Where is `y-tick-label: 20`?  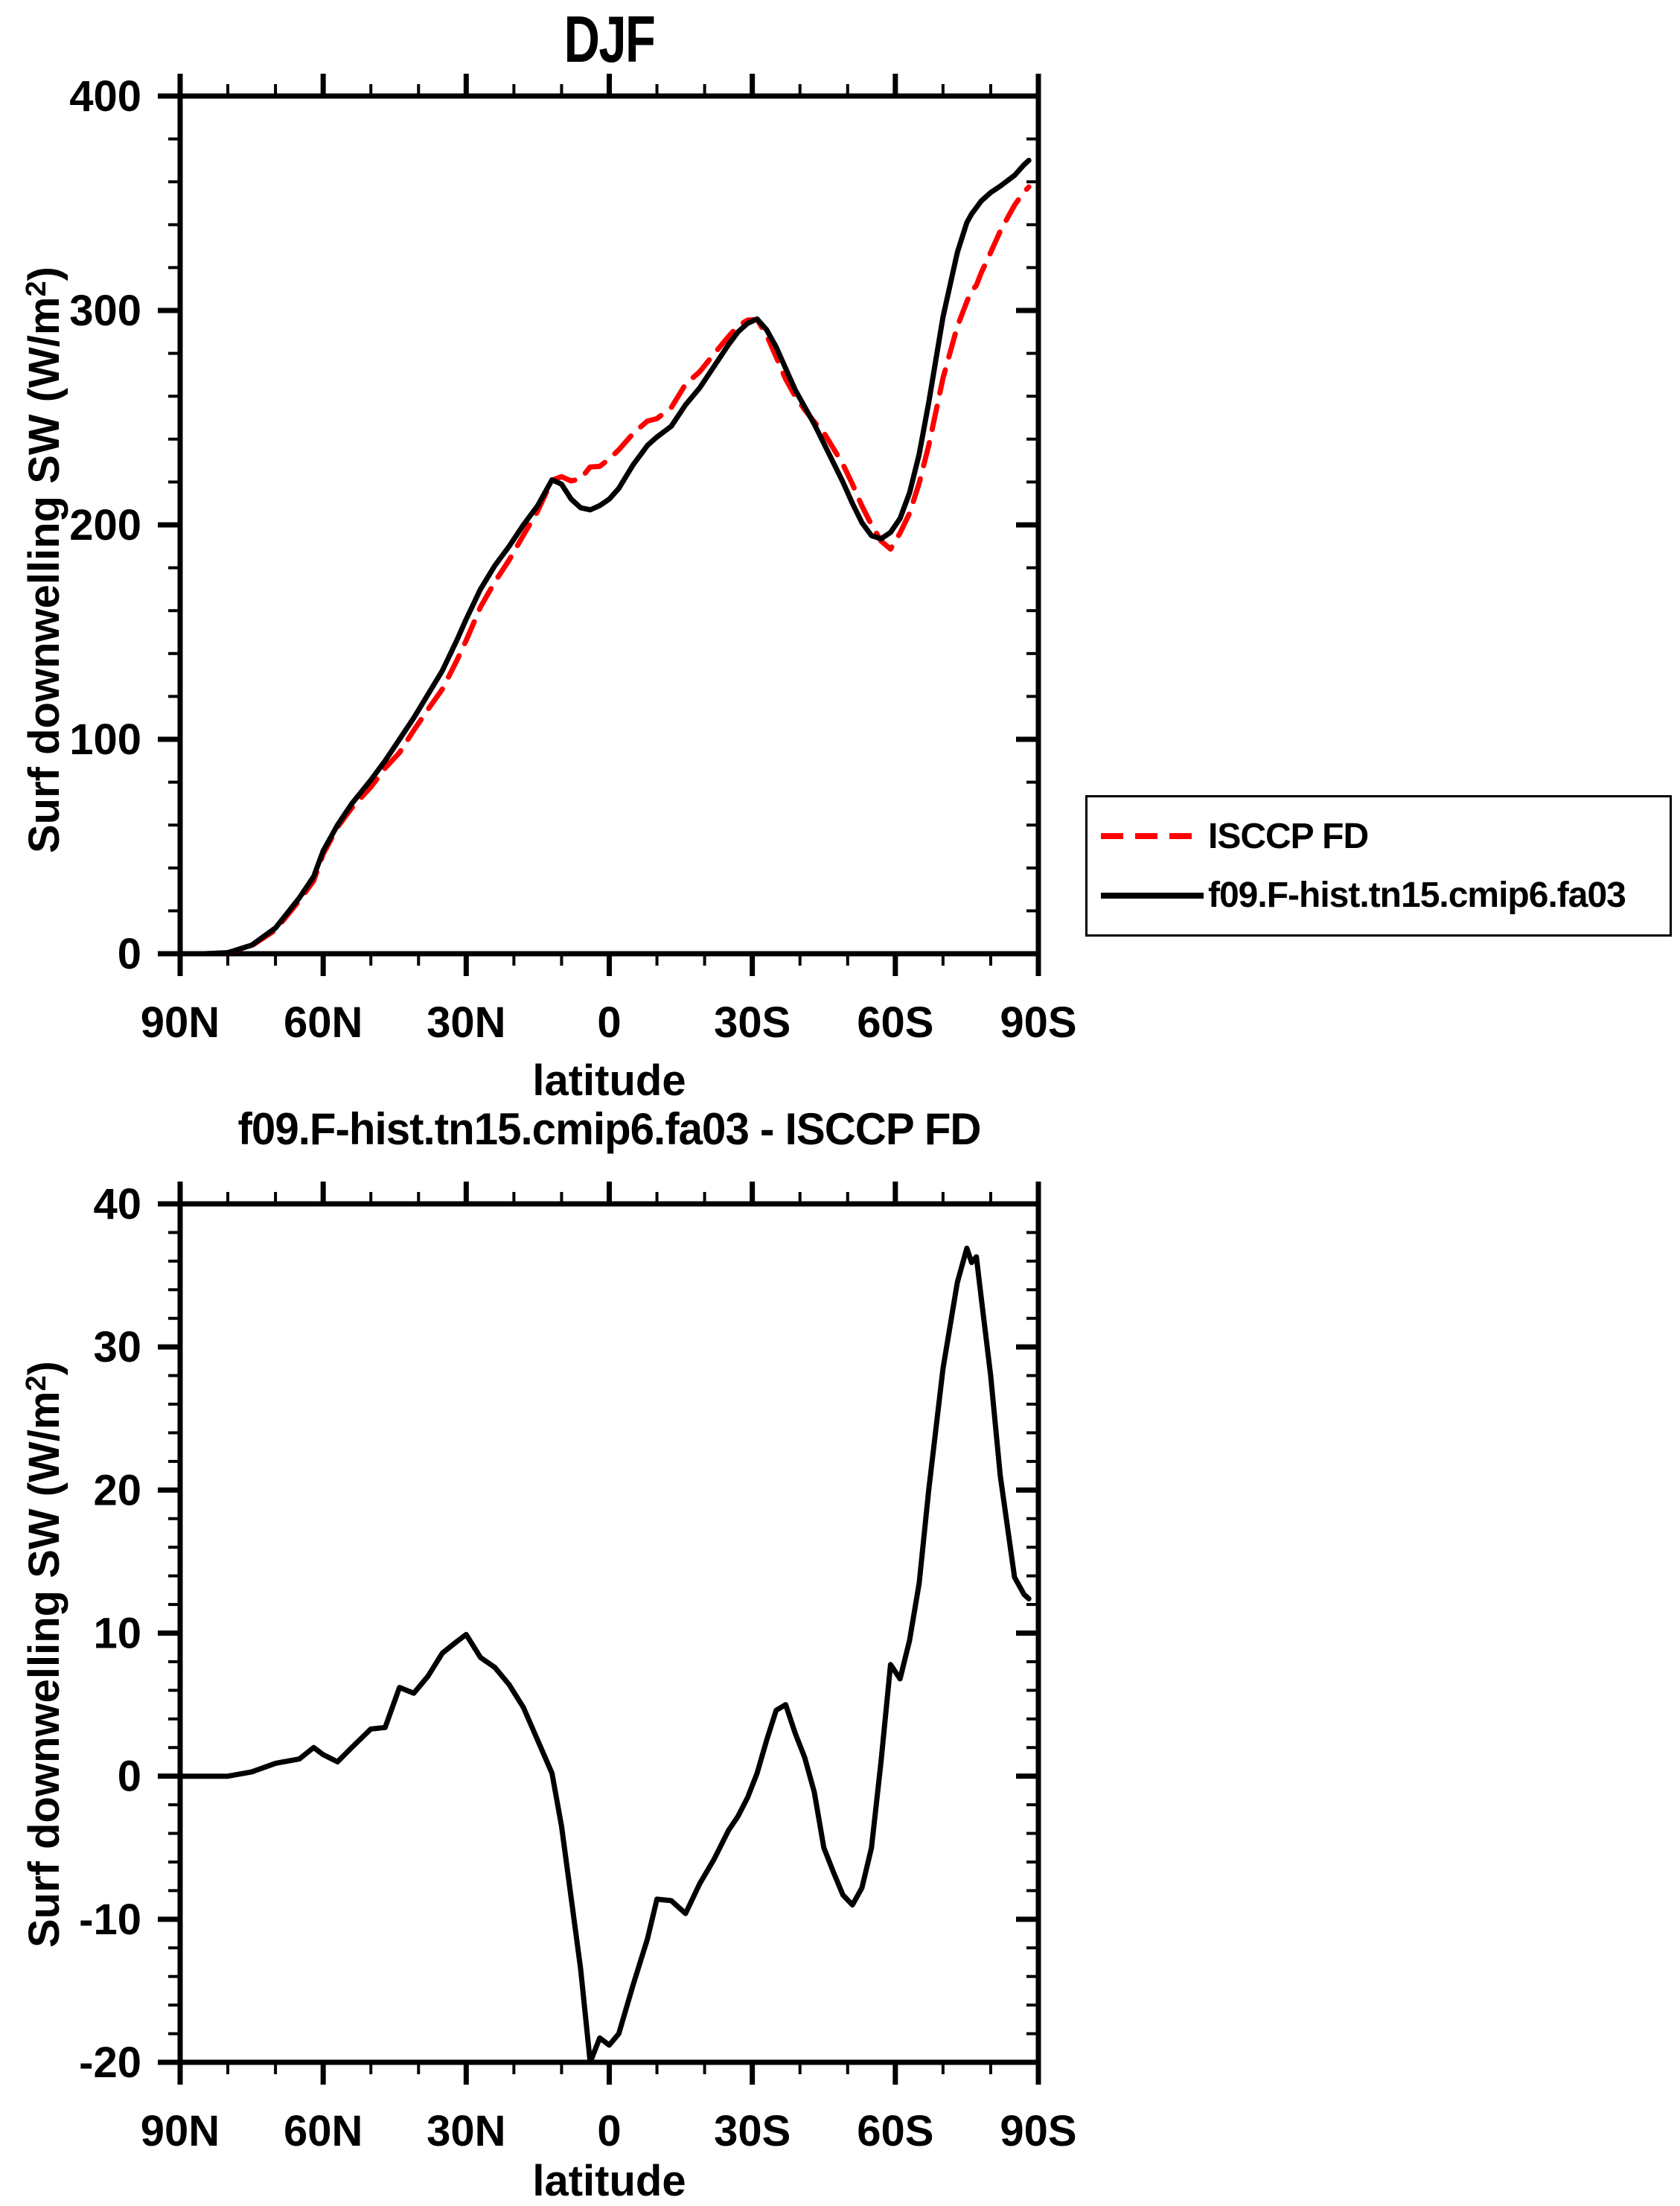 y-tick-label: 20 is located at coordinates (117, 1490).